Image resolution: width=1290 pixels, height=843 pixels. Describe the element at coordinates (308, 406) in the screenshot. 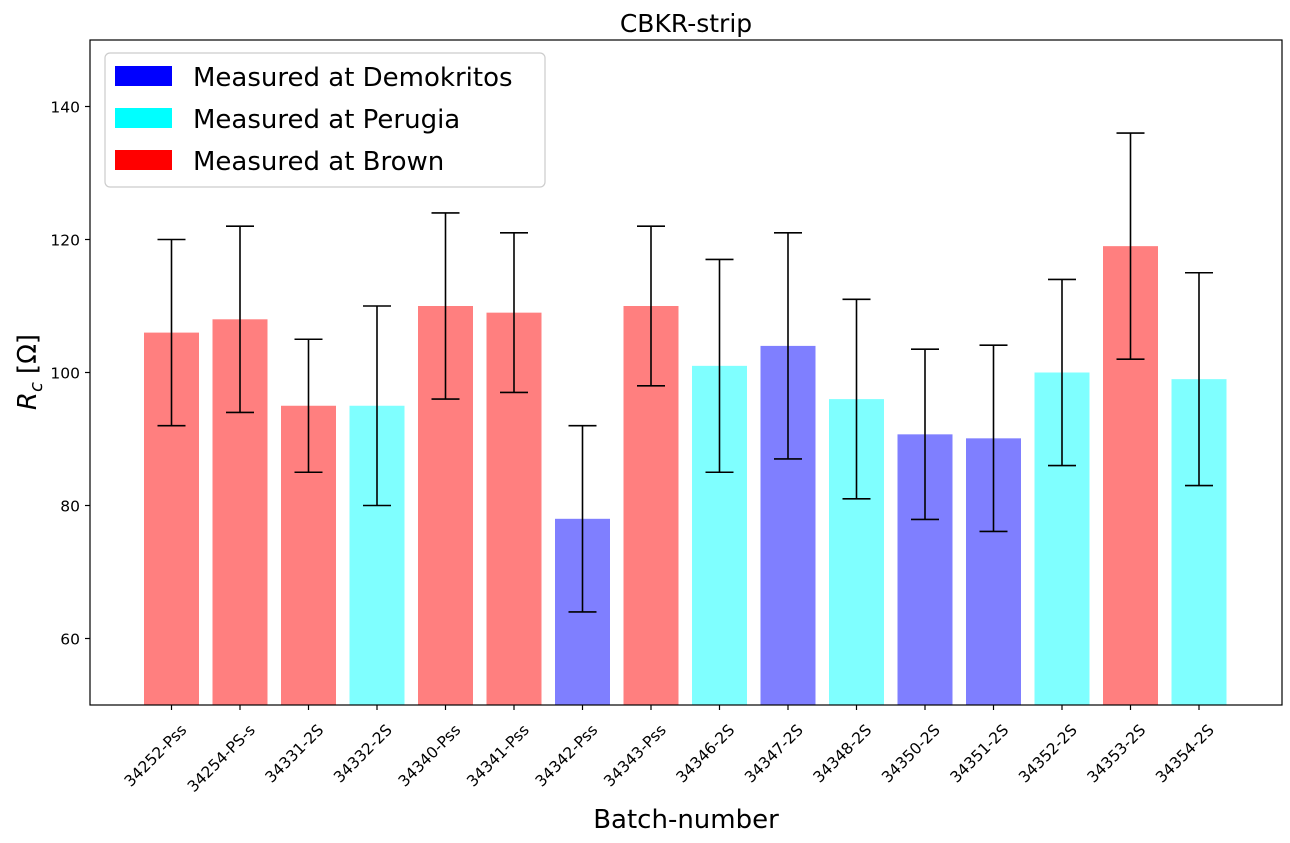

I see `error-bar-34331-2S` at that location.